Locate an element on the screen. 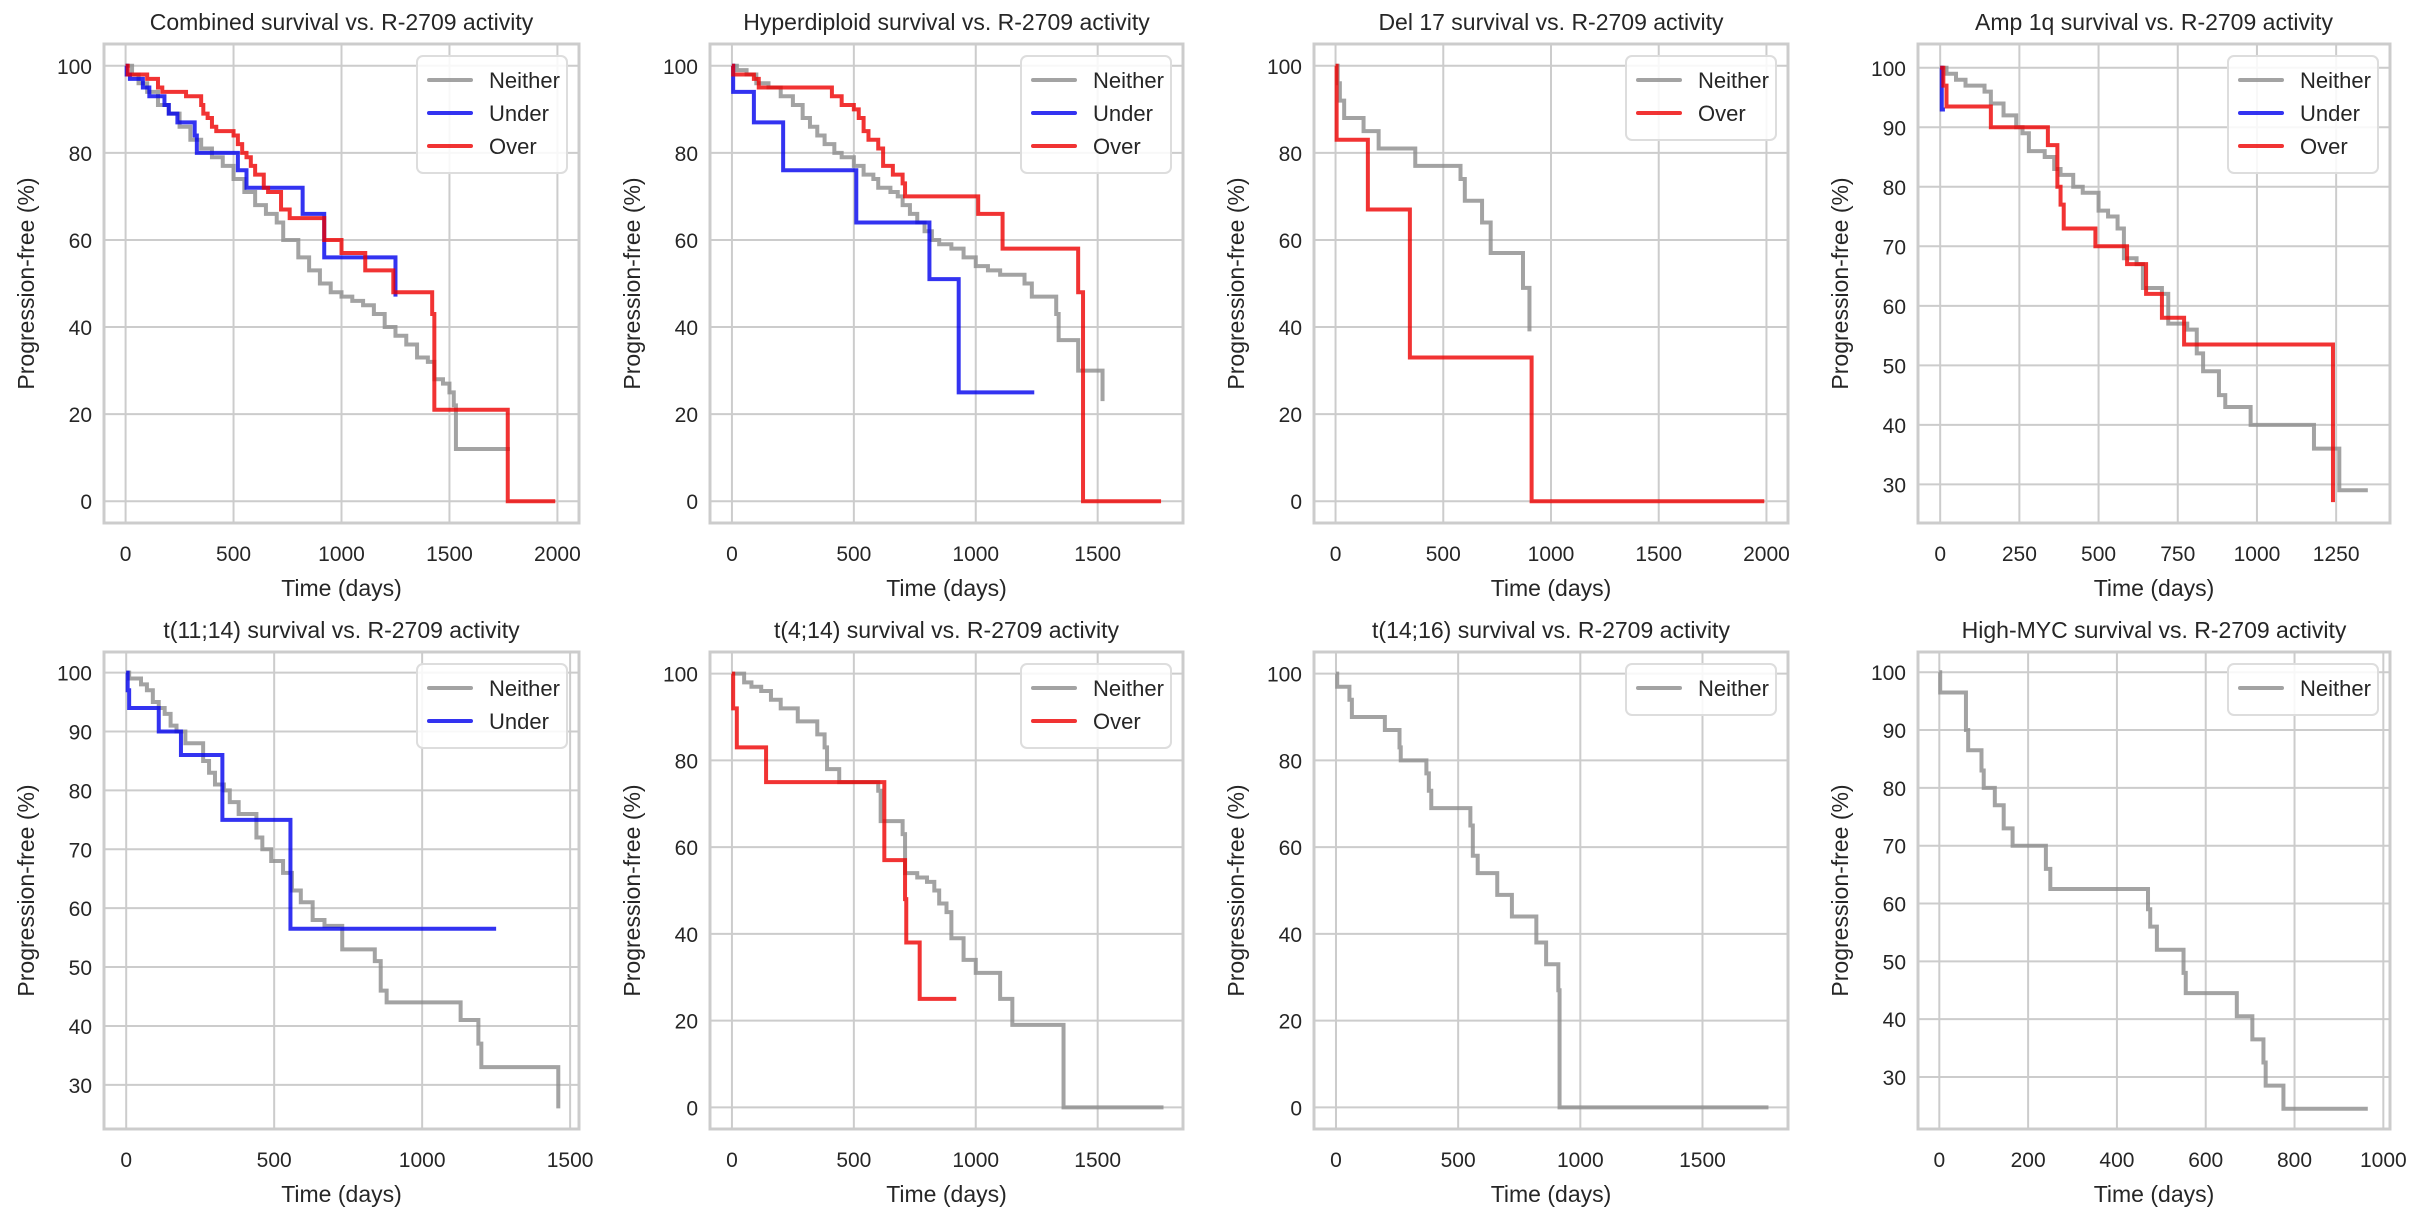  chart-title: Combined survival vs. R-2709 activity is located at coordinates (342, 22).